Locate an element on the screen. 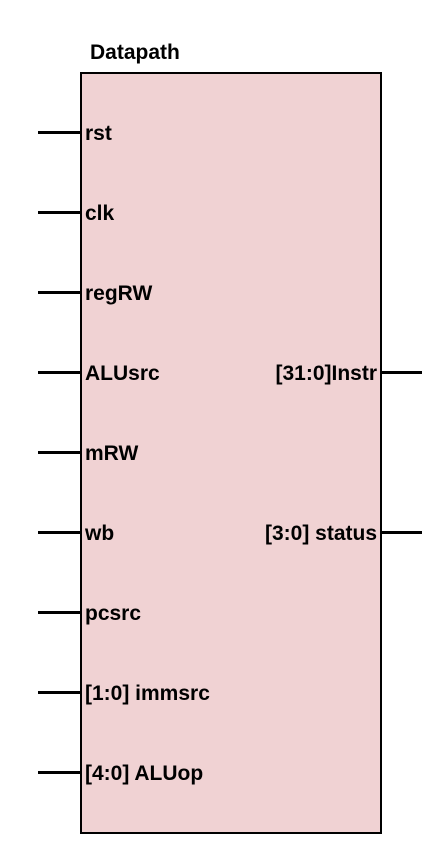  input-port-rst: rst is located at coordinates (98, 133).